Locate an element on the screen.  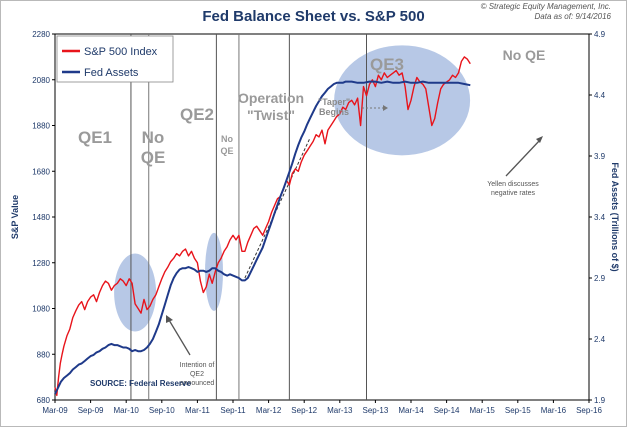
x-tick-label-10: Mar-14 is located at coordinates (411, 410).